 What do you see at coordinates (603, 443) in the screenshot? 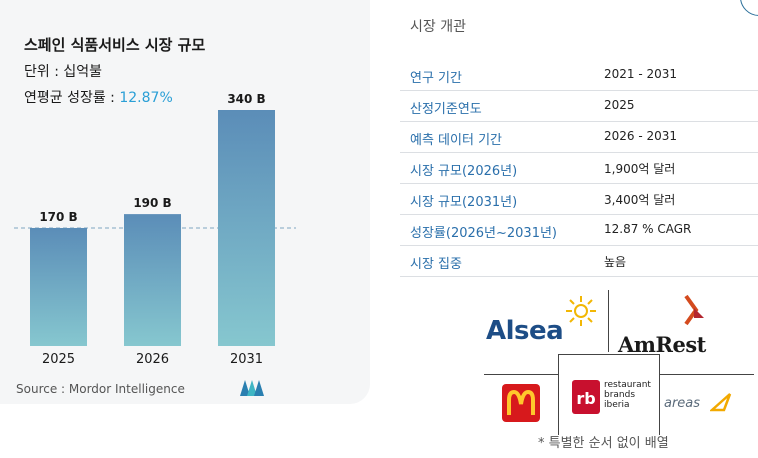
I see `ordering-note: * 특별한 순서 없이 배열` at bounding box center [603, 443].